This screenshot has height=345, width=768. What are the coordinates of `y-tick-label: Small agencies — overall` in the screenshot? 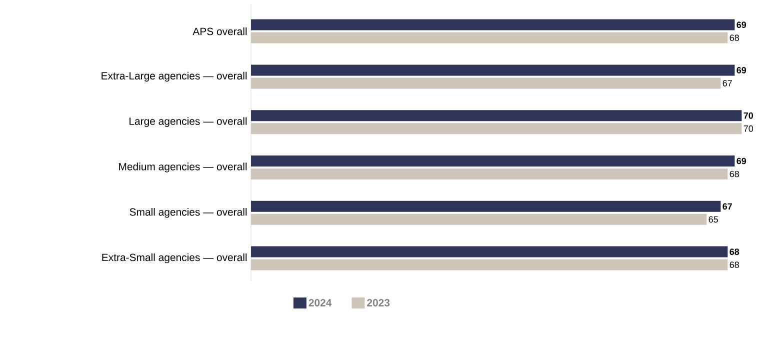 It's located at (188, 213).